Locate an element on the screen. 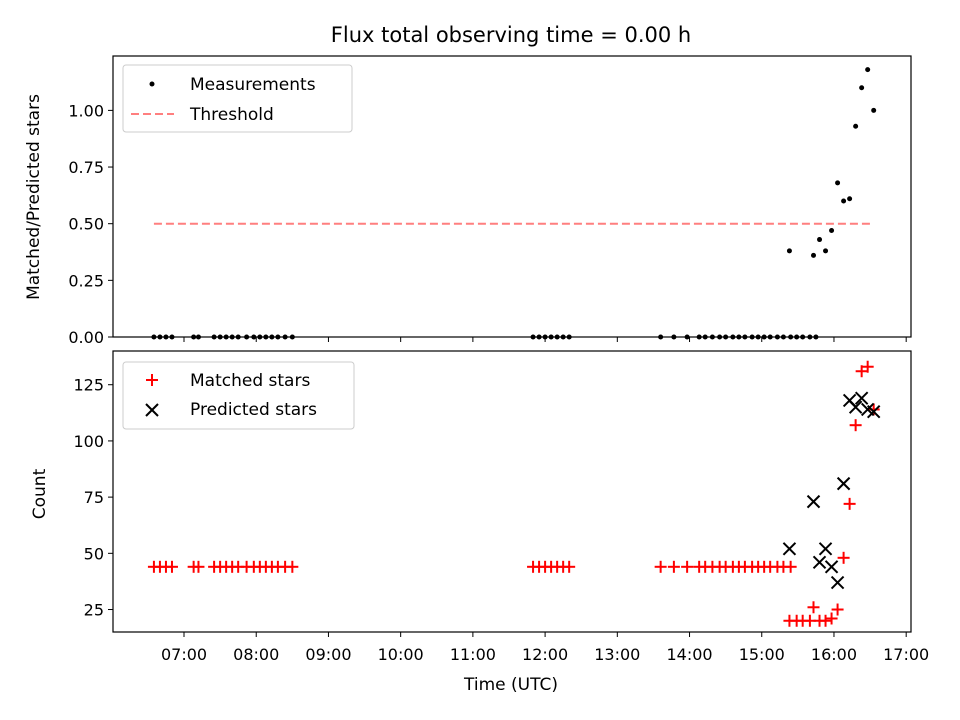  x-tick-label: 12:00 is located at coordinates (545, 654).